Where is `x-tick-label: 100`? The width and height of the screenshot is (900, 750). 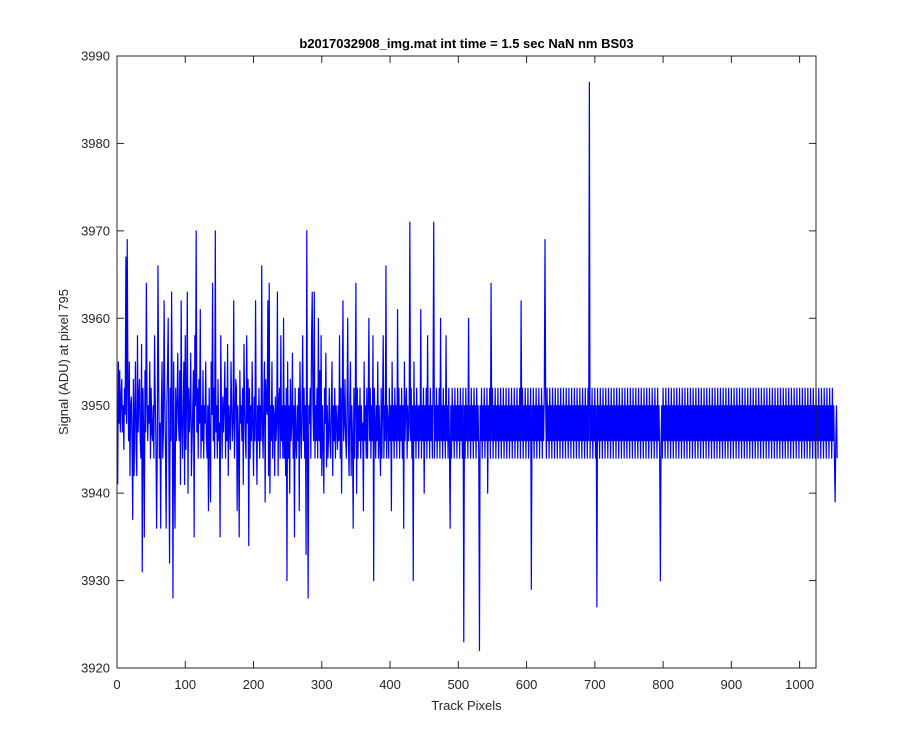
x-tick-label: 100 is located at coordinates (185, 684).